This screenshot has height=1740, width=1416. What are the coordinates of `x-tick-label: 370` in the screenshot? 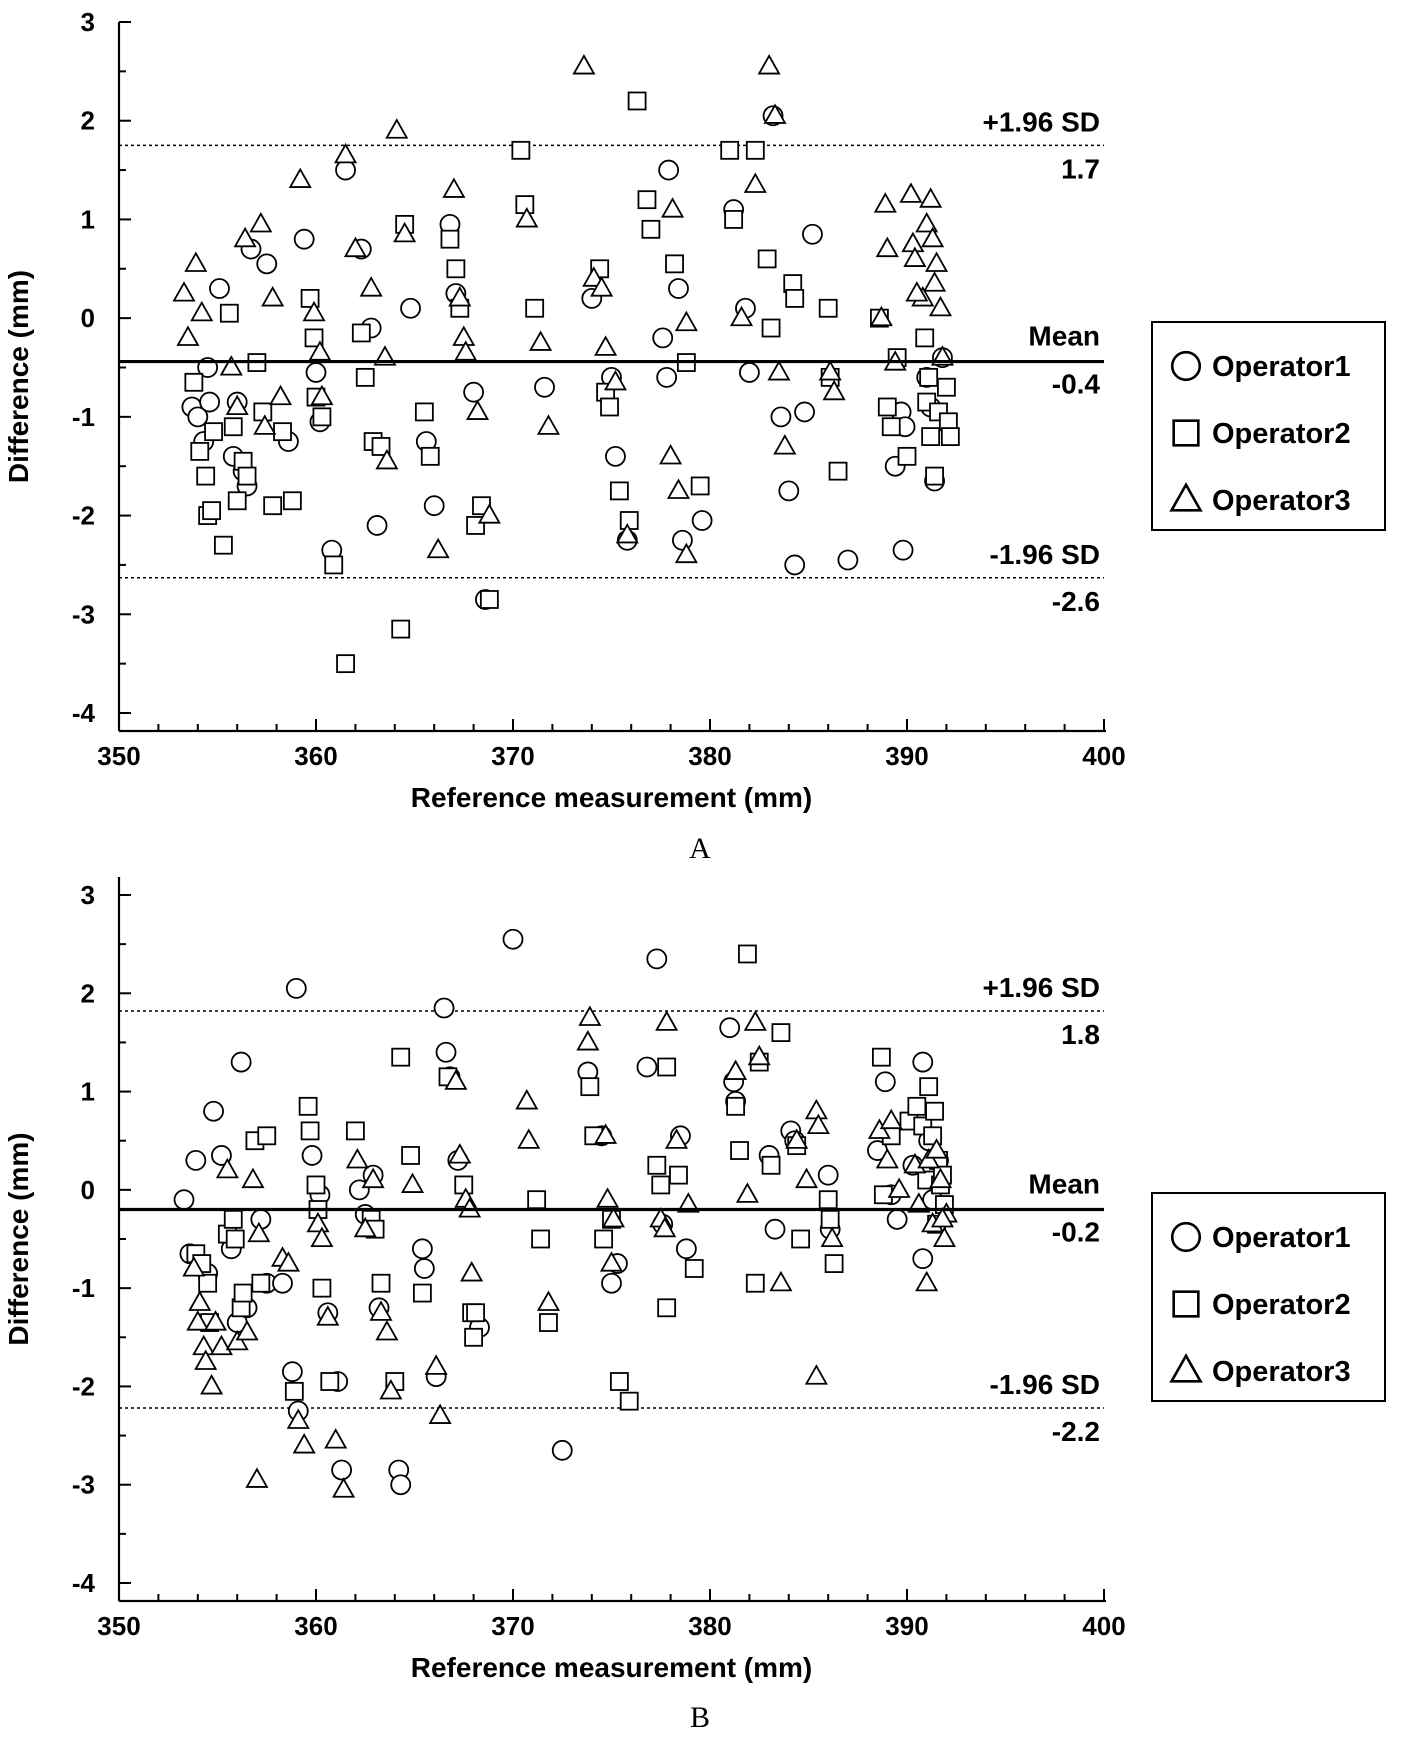 It's located at (512, 1626).